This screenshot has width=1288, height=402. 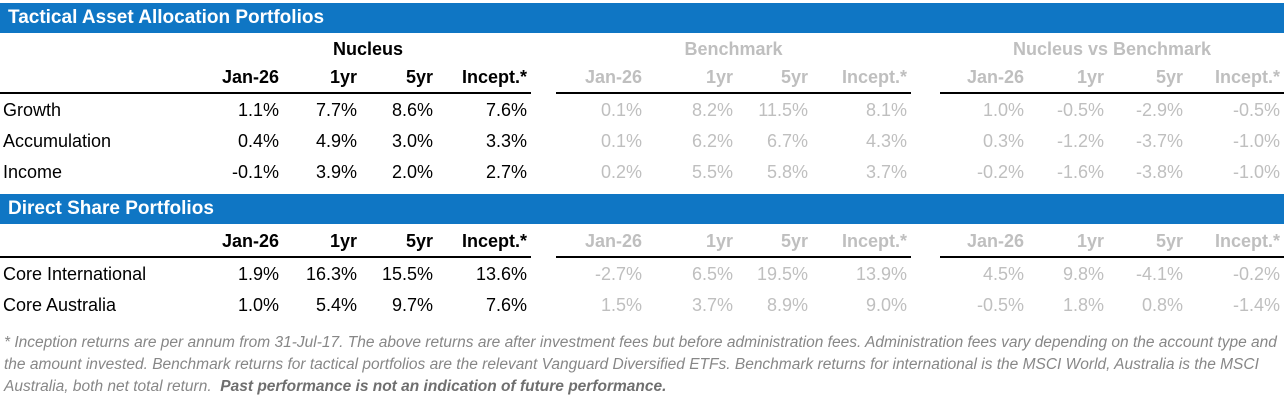 What do you see at coordinates (886, 141) in the screenshot?
I see `value-cell: 4.3%` at bounding box center [886, 141].